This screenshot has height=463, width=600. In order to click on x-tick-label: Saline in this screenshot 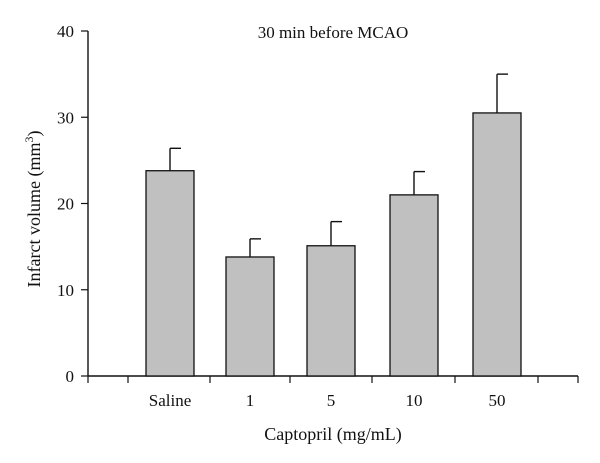, I will do `click(170, 400)`.